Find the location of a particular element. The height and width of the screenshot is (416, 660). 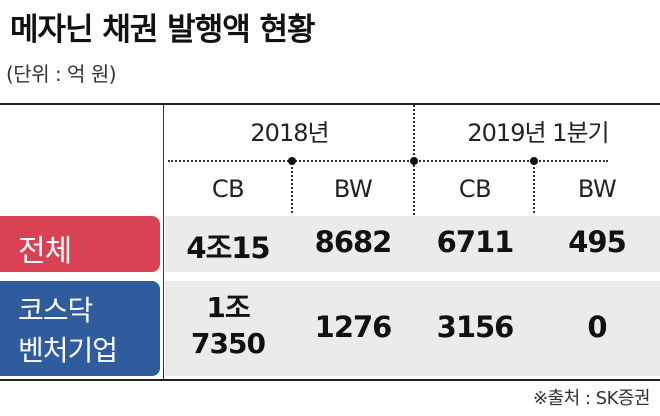

unit-label: (단위 : 억 원) is located at coordinates (61, 74).